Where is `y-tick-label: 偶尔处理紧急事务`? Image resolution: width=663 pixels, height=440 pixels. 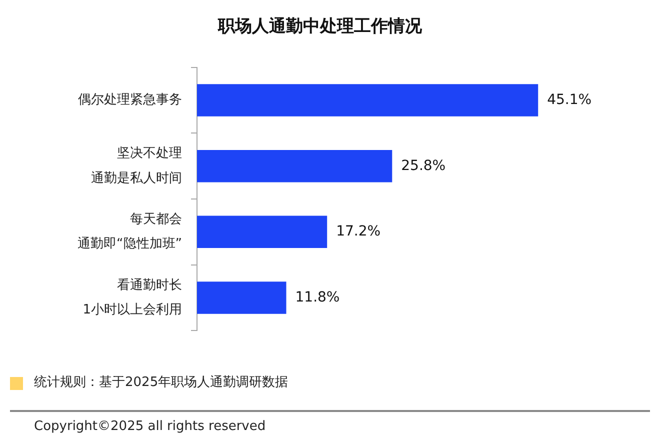 y-tick-label: 偶尔处理紧急事务 is located at coordinates (130, 100).